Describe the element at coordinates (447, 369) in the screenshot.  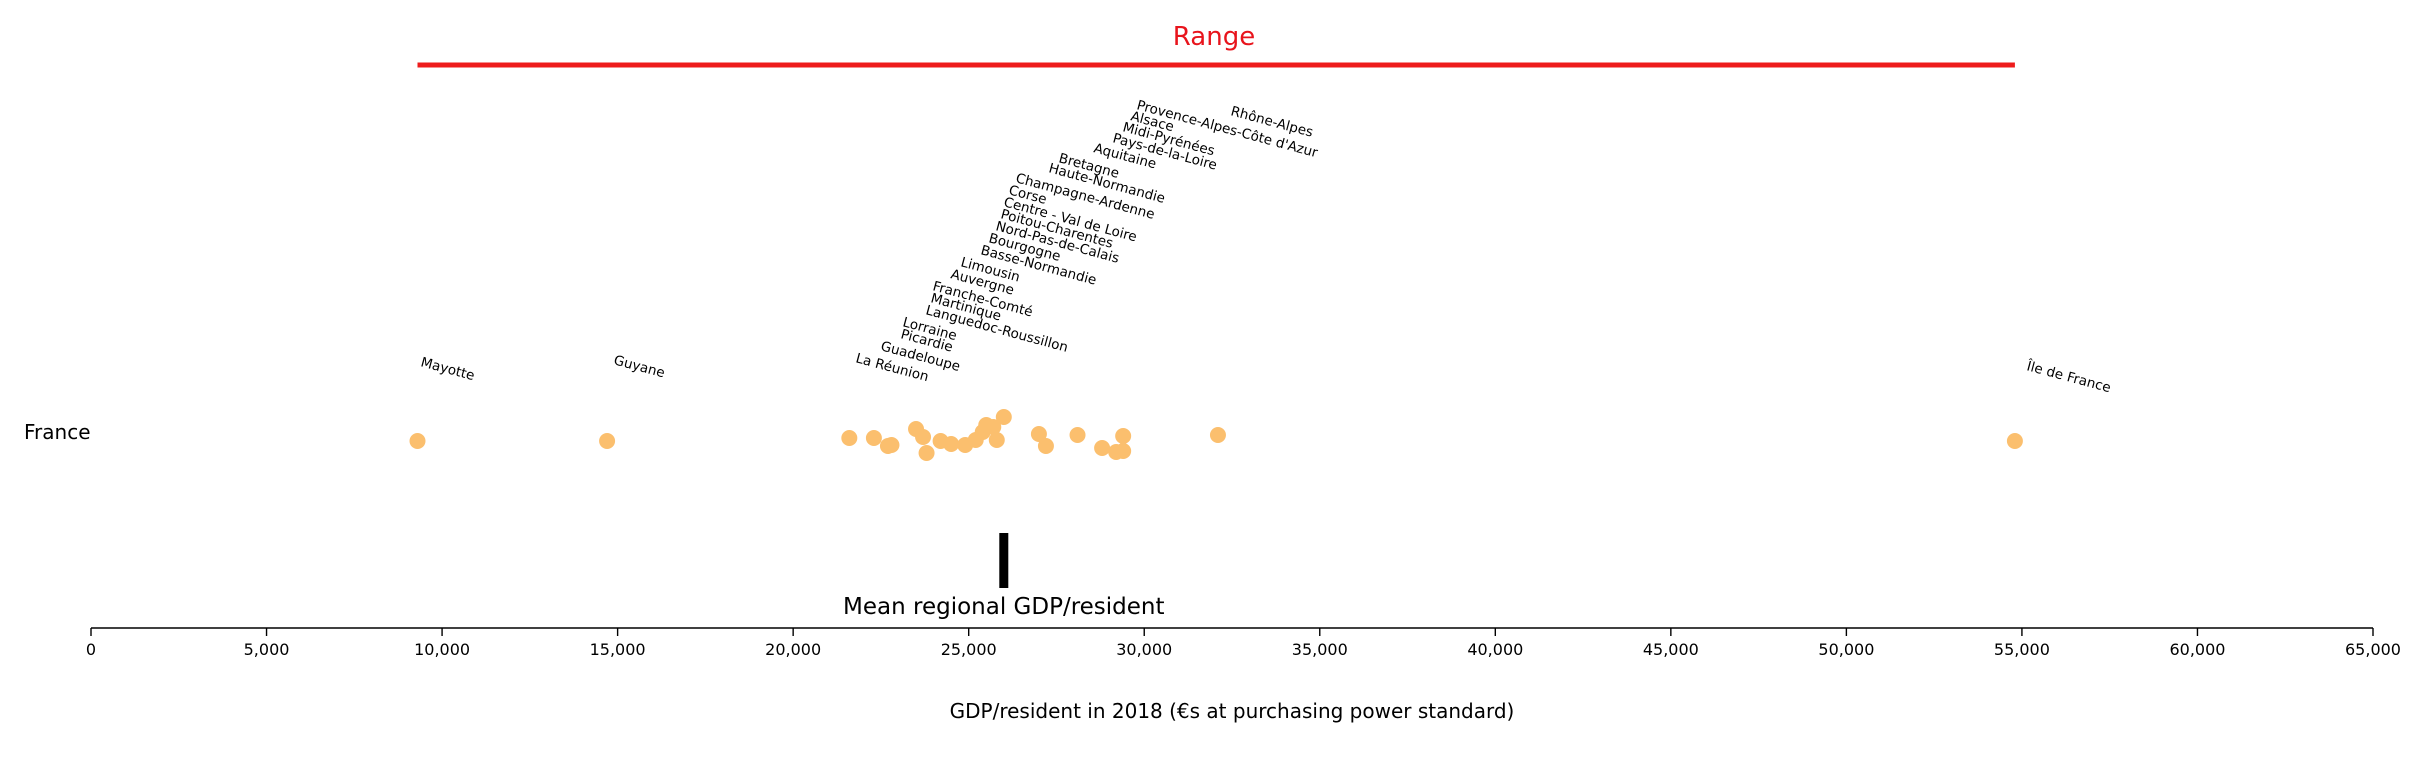
I see `region-label: Mayotte` at that location.